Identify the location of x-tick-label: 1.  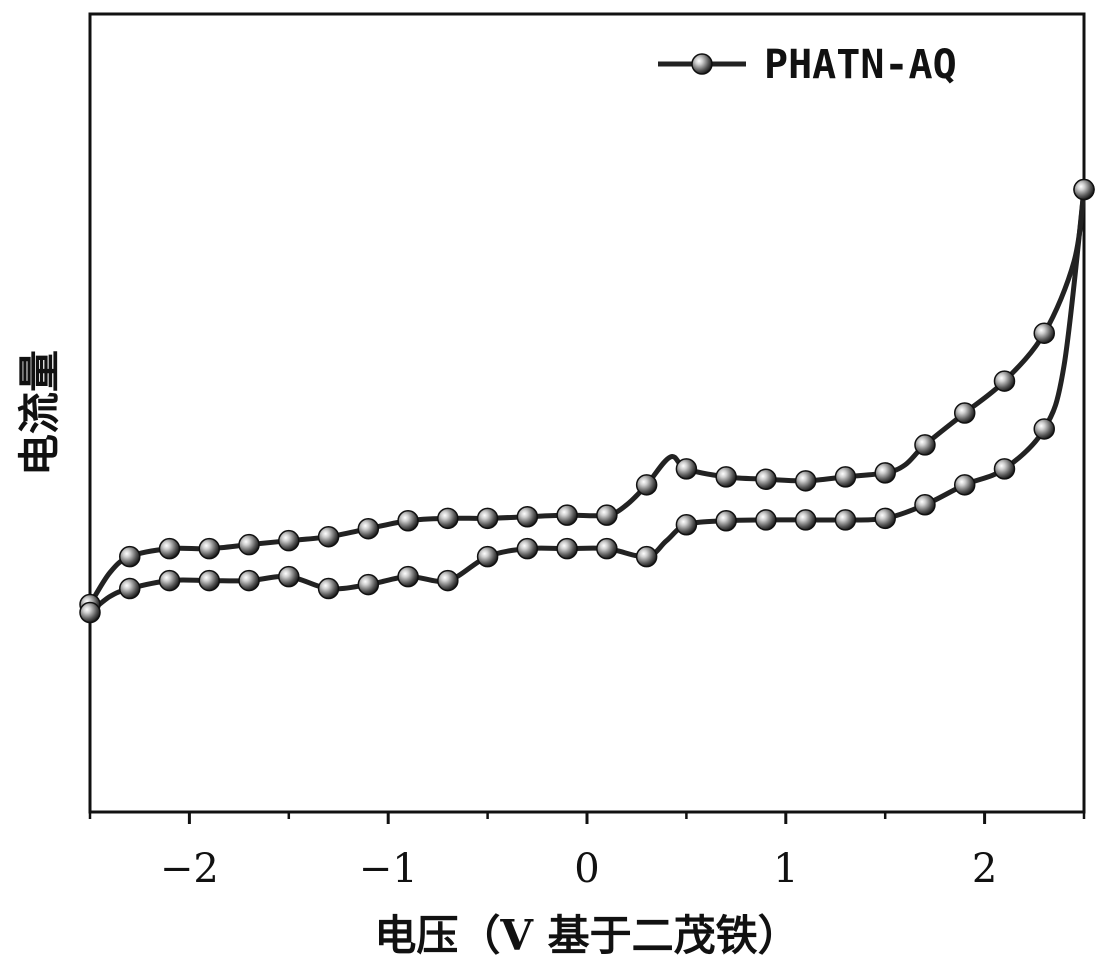
(785, 869).